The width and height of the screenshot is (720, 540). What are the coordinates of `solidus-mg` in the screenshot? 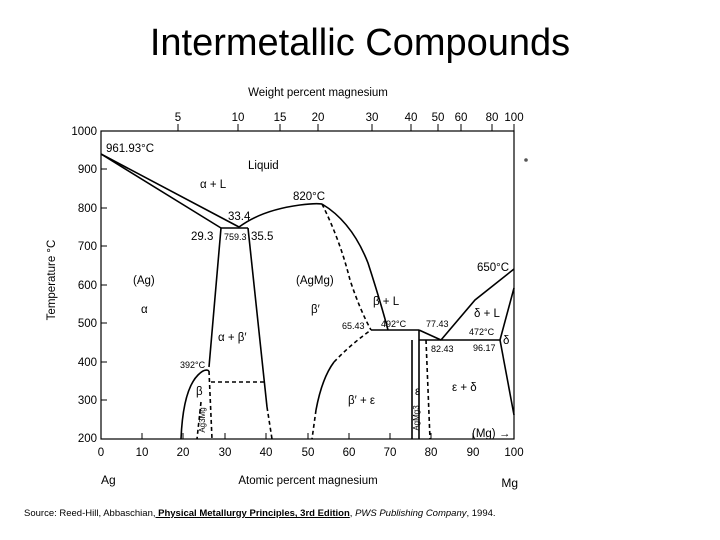 It's located at (507, 314).